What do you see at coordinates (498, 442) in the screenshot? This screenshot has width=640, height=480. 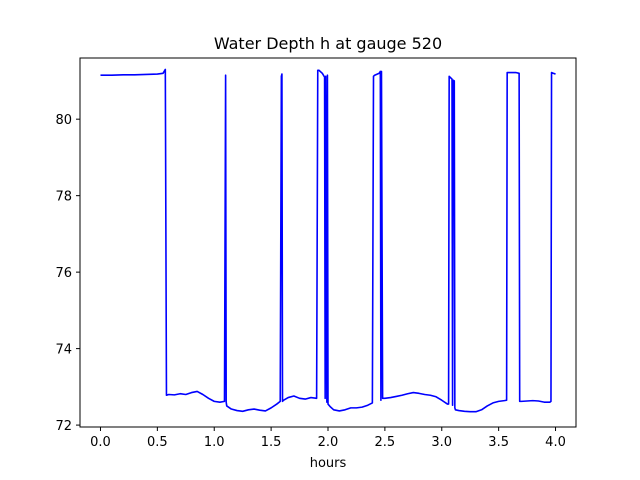 I see `x-tick-label: 3.5` at bounding box center [498, 442].